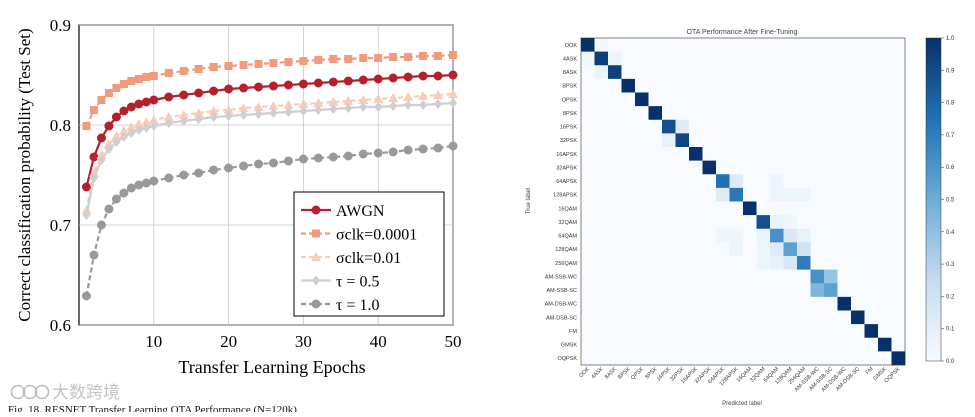  I want to click on heatmap-y-tick-label: 8ASK, so click(570, 73).